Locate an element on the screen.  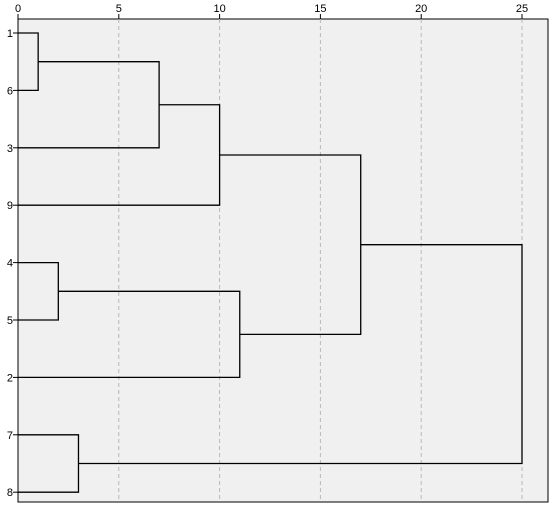
leaf-label: 3 is located at coordinates (10, 149).